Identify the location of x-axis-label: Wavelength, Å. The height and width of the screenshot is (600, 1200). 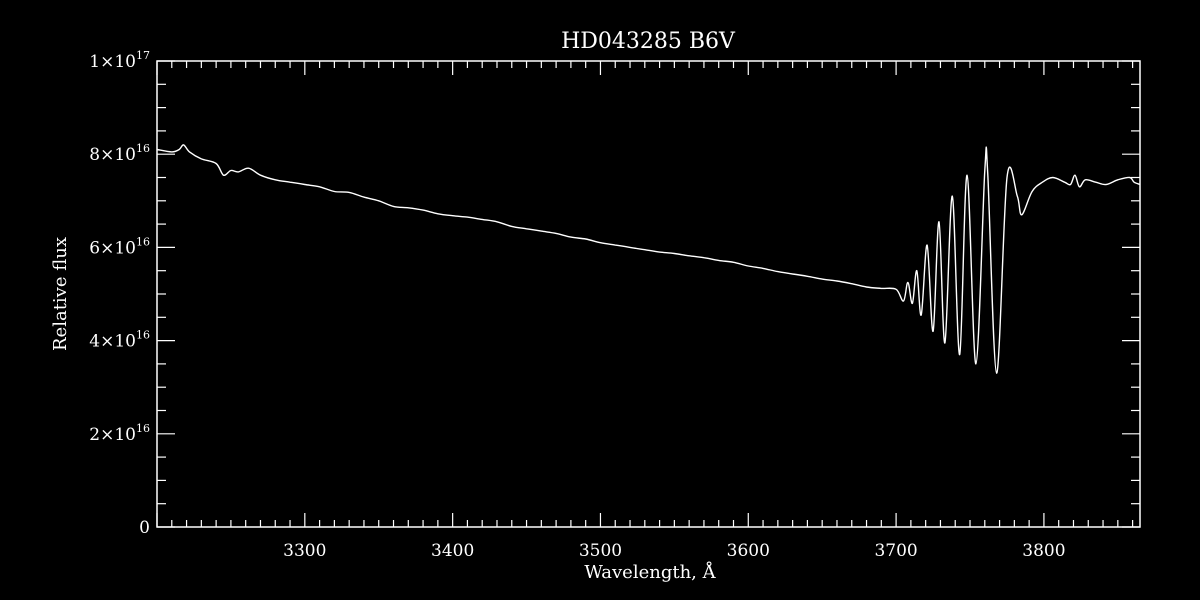
(650, 572).